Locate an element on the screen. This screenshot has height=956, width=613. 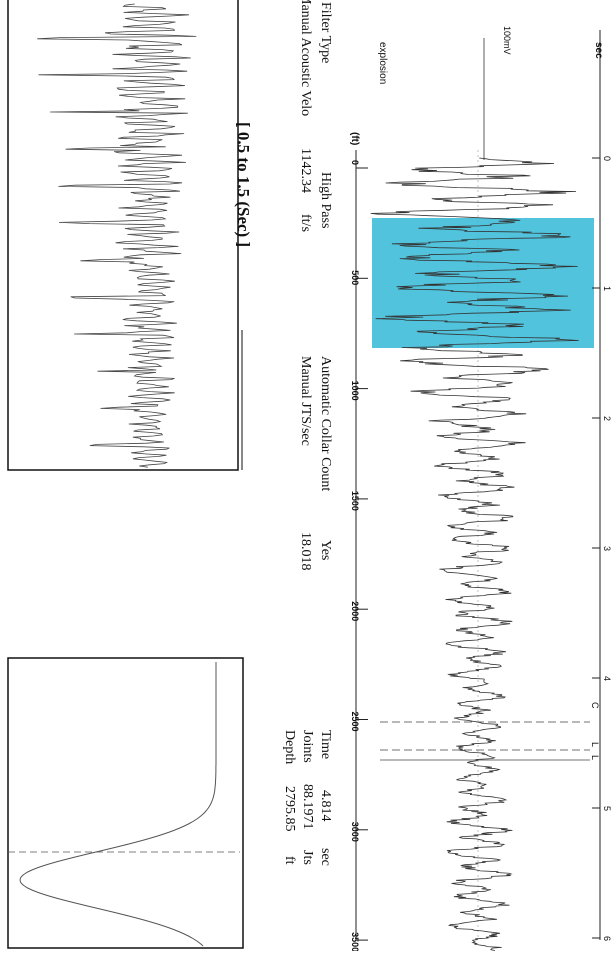
bottom-axis-ticks: 0 500 1000 1500 2000 2500 3000 3500 is located at coordinates (359, 556).